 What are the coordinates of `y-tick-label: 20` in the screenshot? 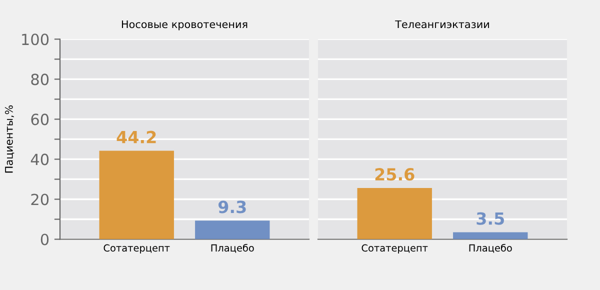 It's located at (40, 200).